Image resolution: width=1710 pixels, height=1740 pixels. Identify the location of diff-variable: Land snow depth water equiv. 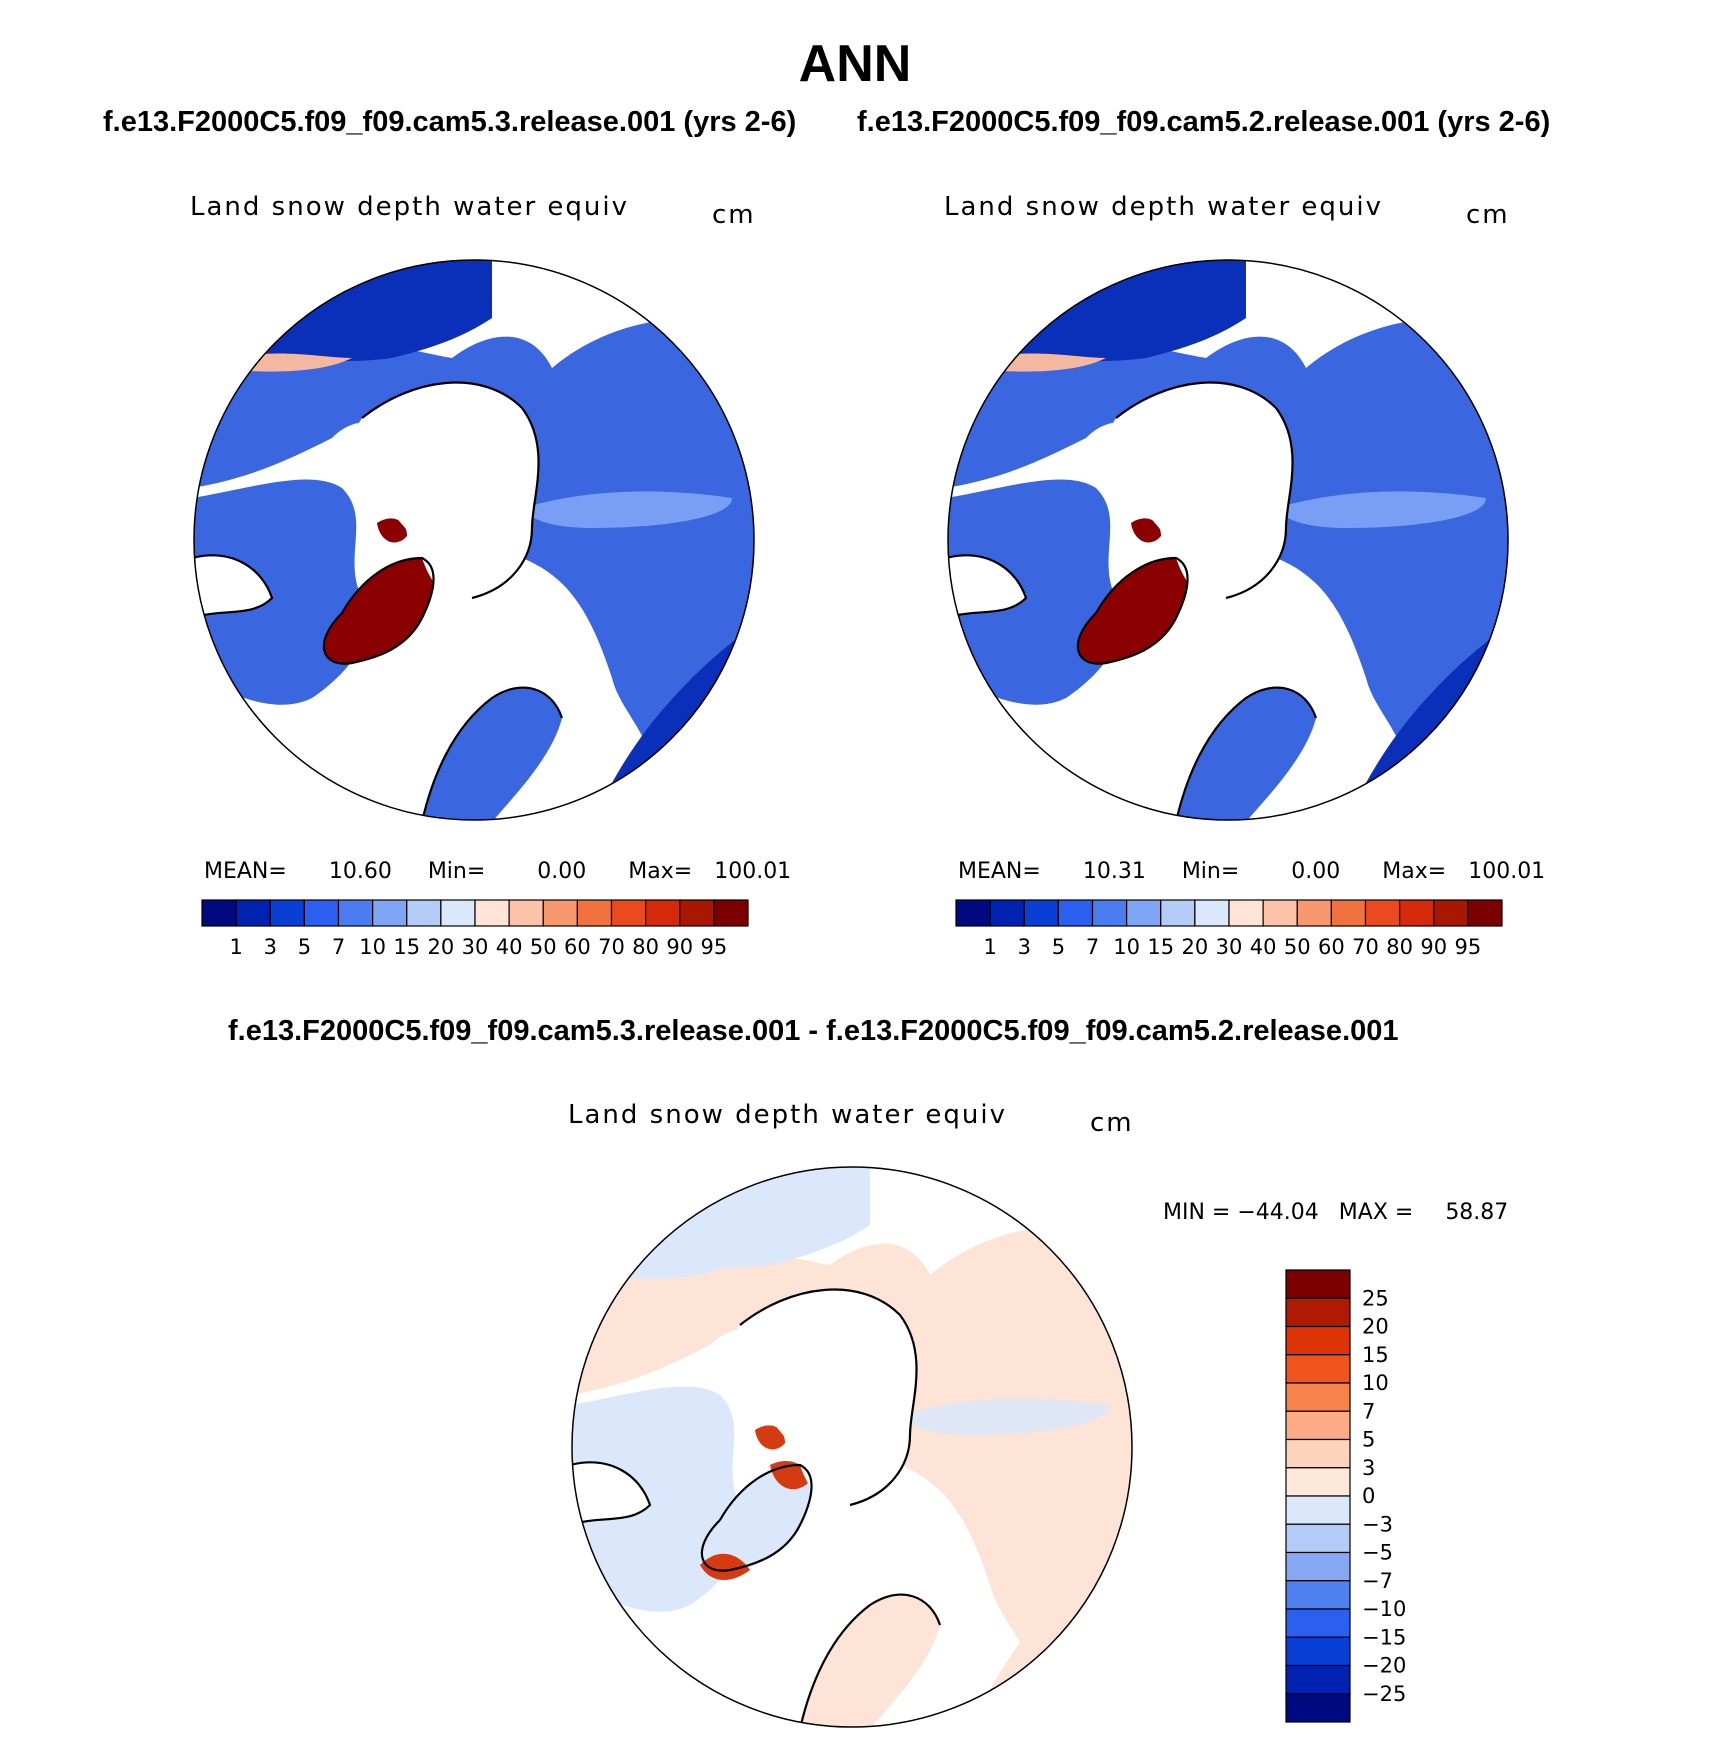
(787, 1115).